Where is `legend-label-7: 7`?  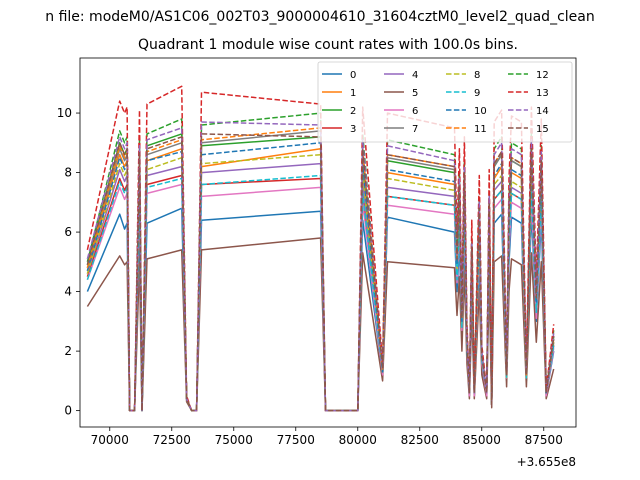 legend-label-7: 7 is located at coordinates (415, 129).